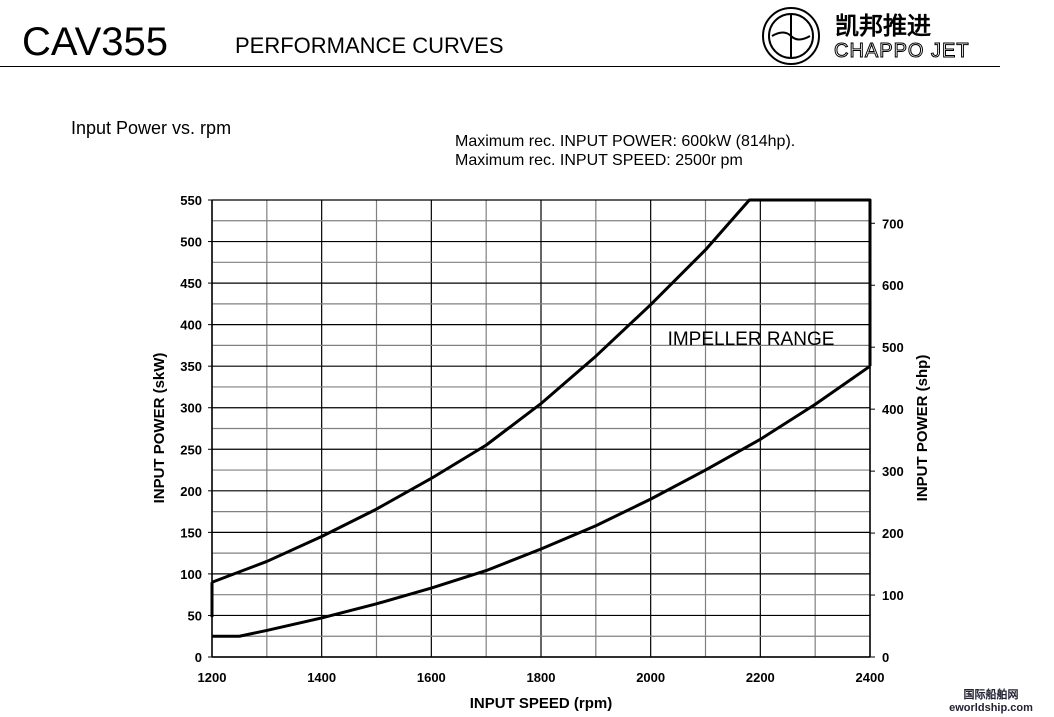 The height and width of the screenshot is (717, 1054). Describe the element at coordinates (191, 283) in the screenshot. I see `y-tick-label: 450` at that location.